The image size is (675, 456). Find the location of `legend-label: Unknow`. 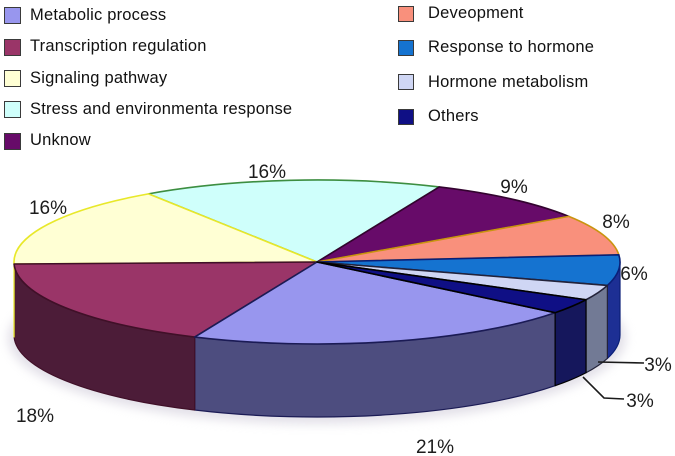

legend-label: Unknow is located at coordinates (60, 140).